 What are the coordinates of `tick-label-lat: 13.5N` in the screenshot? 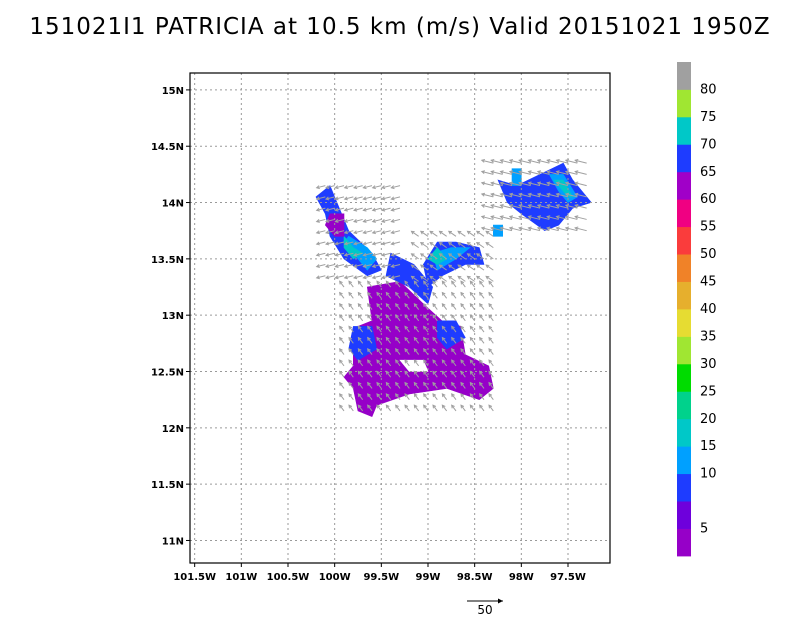 It's located at (167, 260).